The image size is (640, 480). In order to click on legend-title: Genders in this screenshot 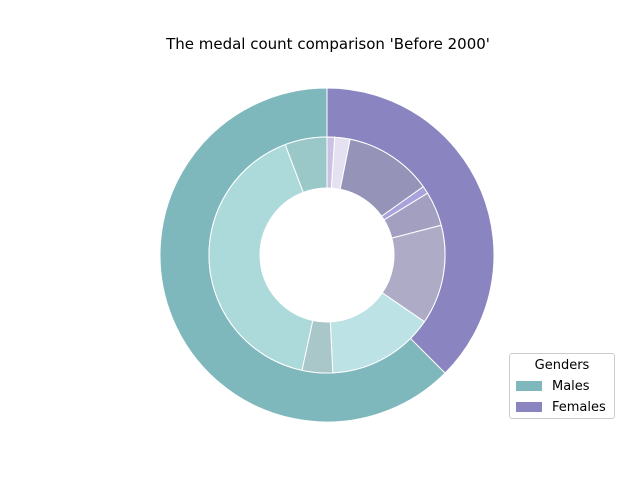, I will do `click(562, 365)`.